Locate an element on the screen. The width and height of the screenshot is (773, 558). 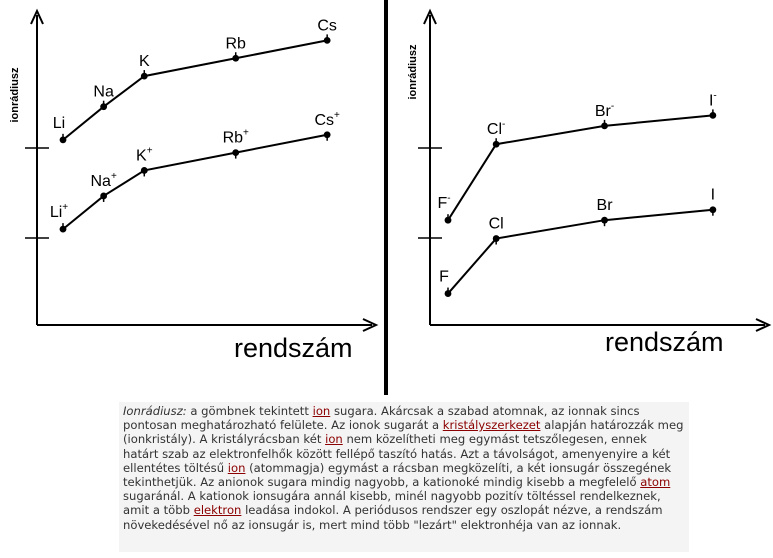
left-y-arrowhead is located at coordinates (37, 16).